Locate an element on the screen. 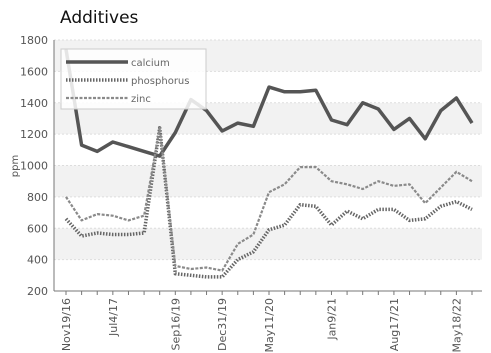  x-tick-label: May18/22 is located at coordinates (456, 325).